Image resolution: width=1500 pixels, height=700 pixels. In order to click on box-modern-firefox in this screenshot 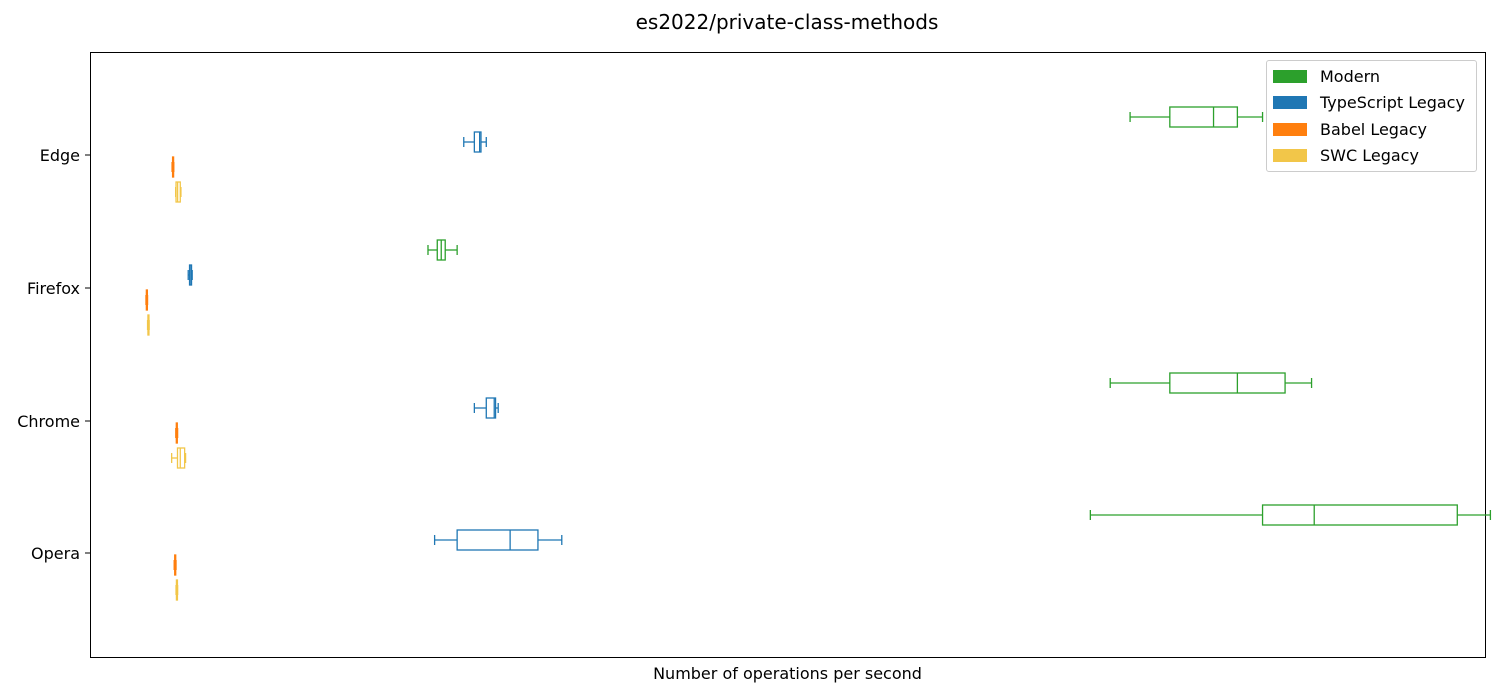, I will do `click(442, 250)`.